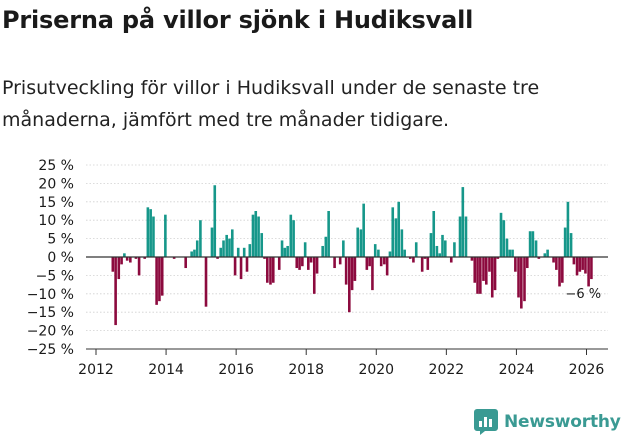 This screenshot has width=631, height=439. What do you see at coordinates (56, 166) in the screenshot?
I see `y-tick-label: 25 %` at bounding box center [56, 166].